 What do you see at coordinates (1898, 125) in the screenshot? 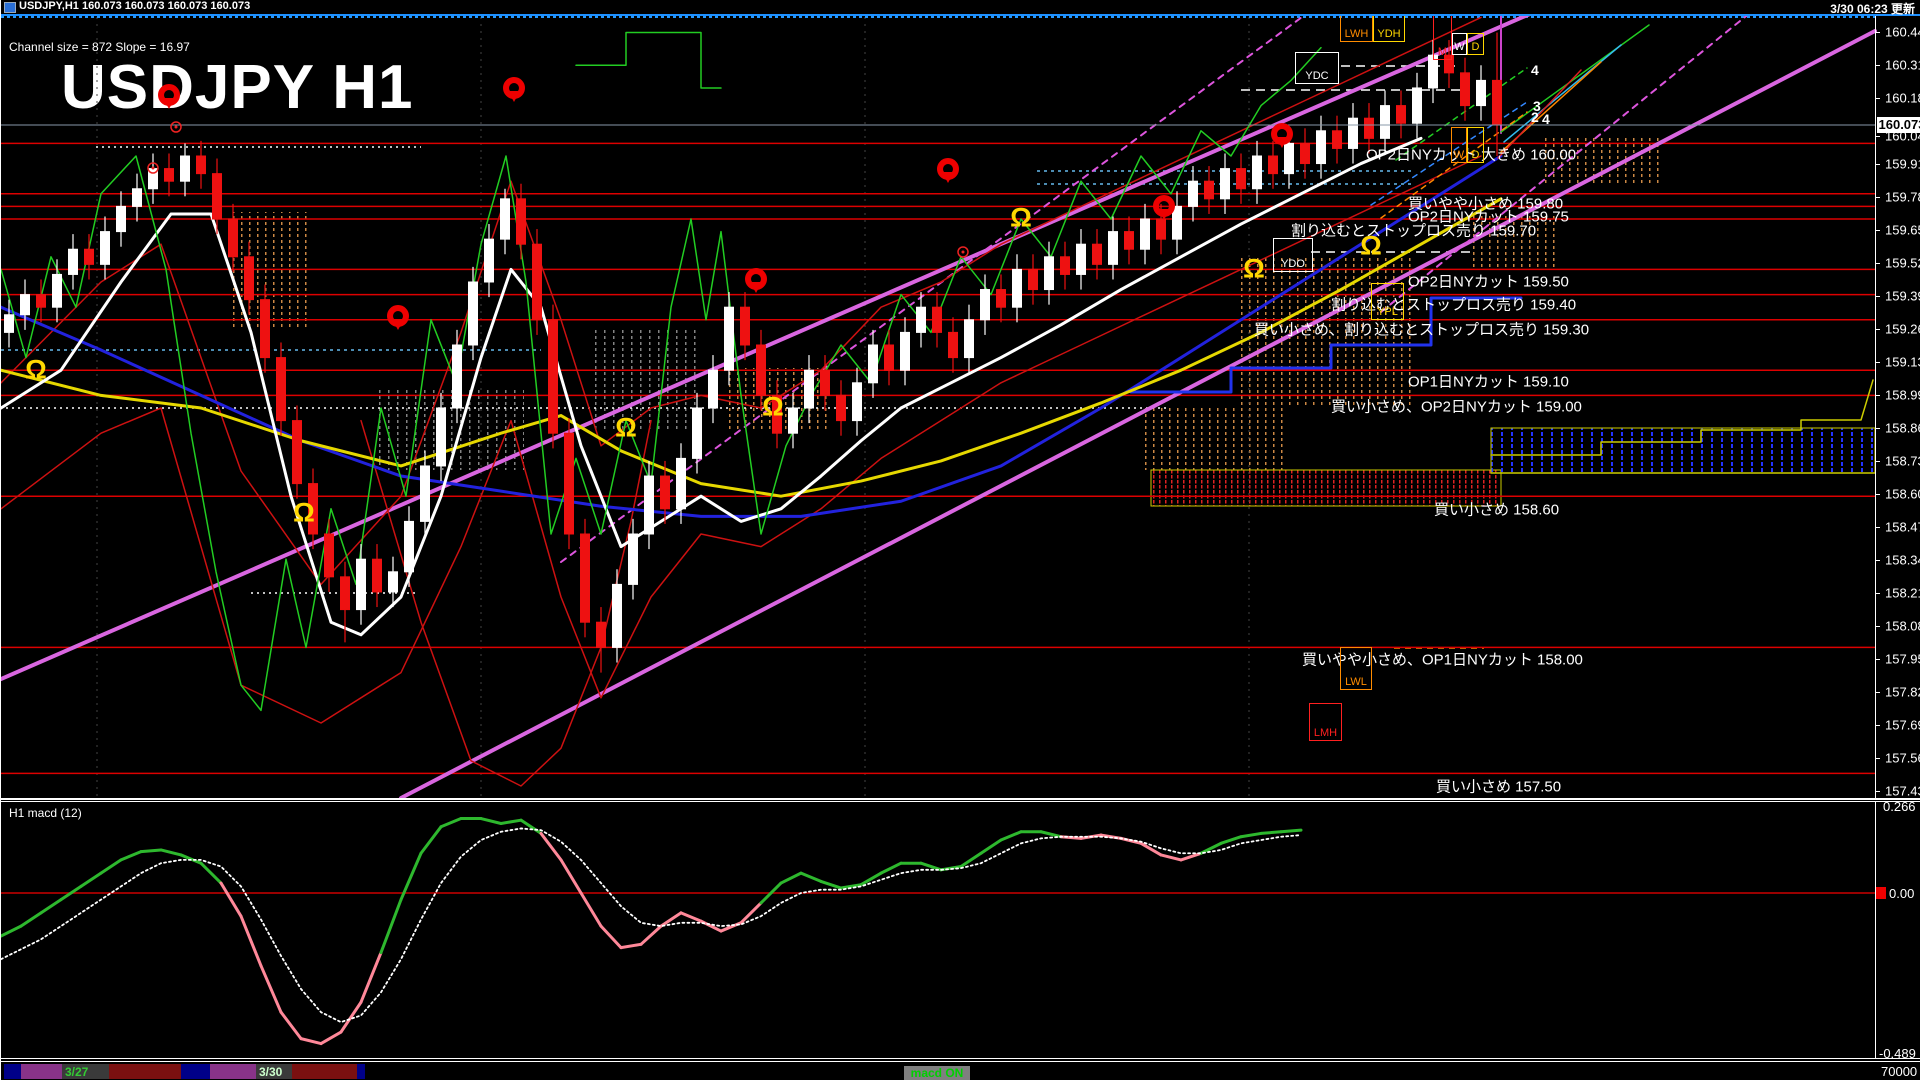
I see `current-price-label: 160.073` at bounding box center [1898, 125].